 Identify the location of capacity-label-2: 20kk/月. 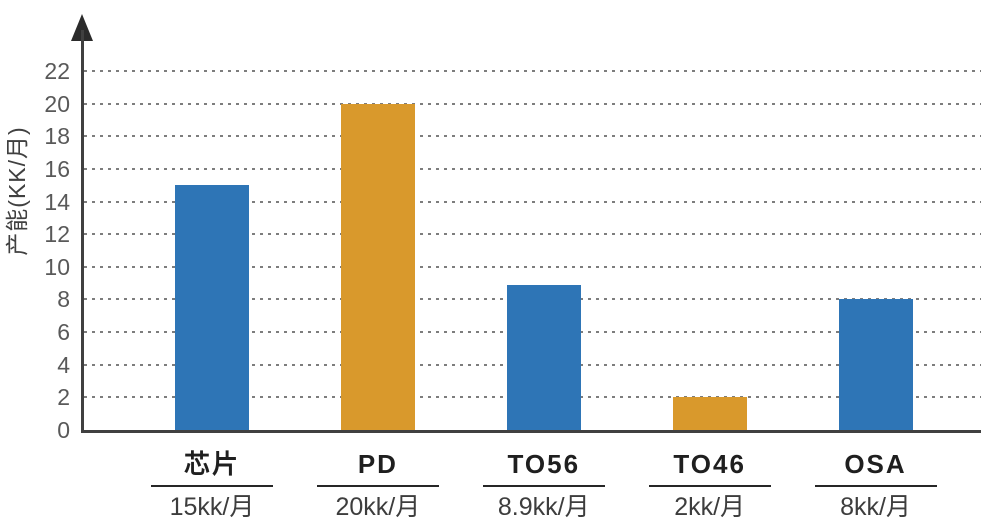
(378, 507).